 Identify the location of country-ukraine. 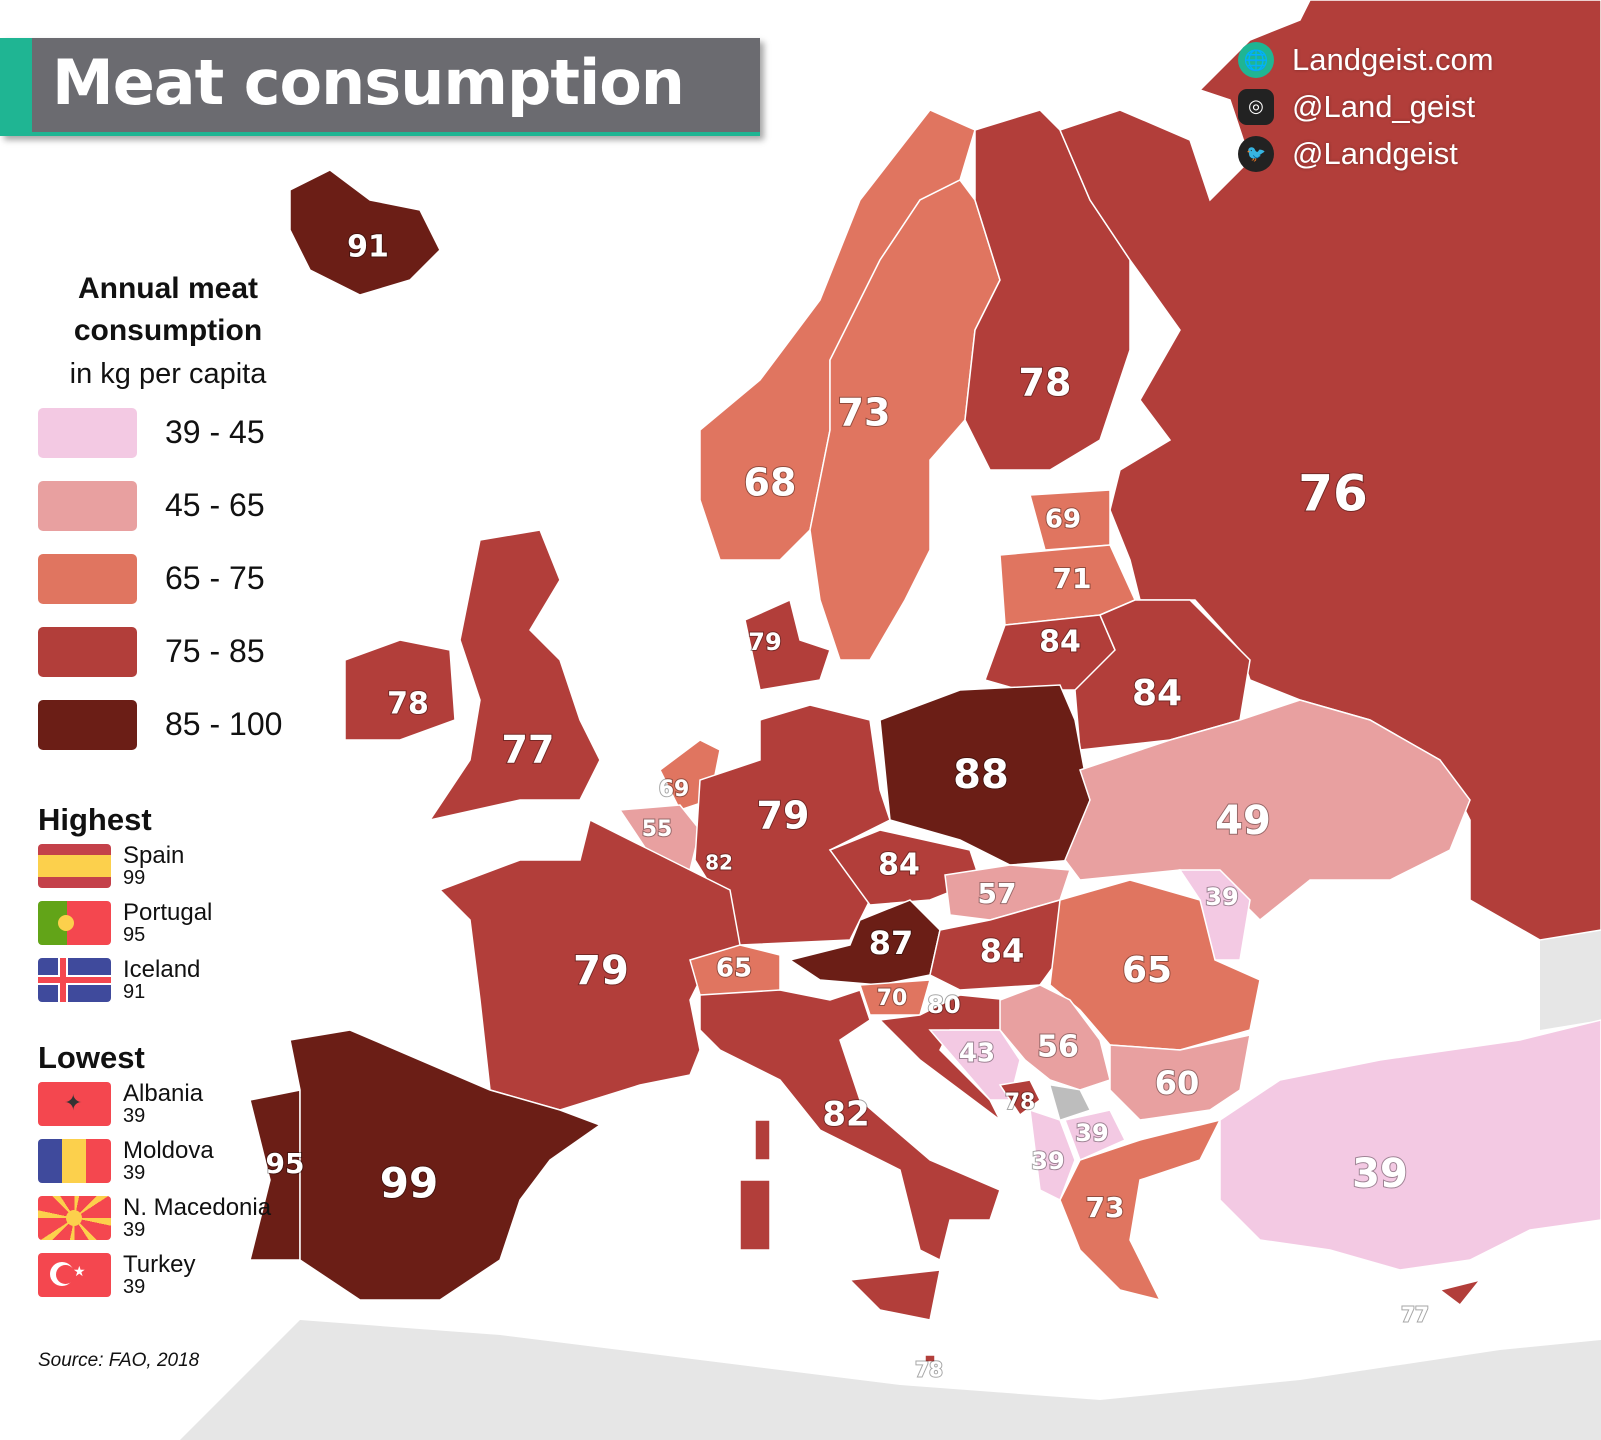
(1267, 810).